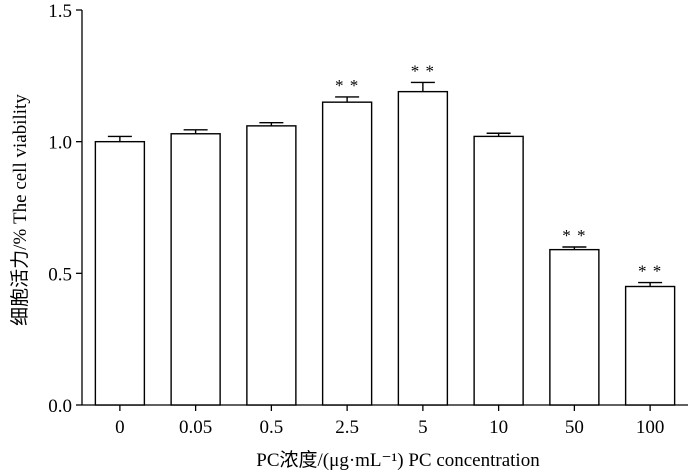 This screenshot has height=473, width=700. I want to click on y-tick-label: 1.5, so click(60, 11).